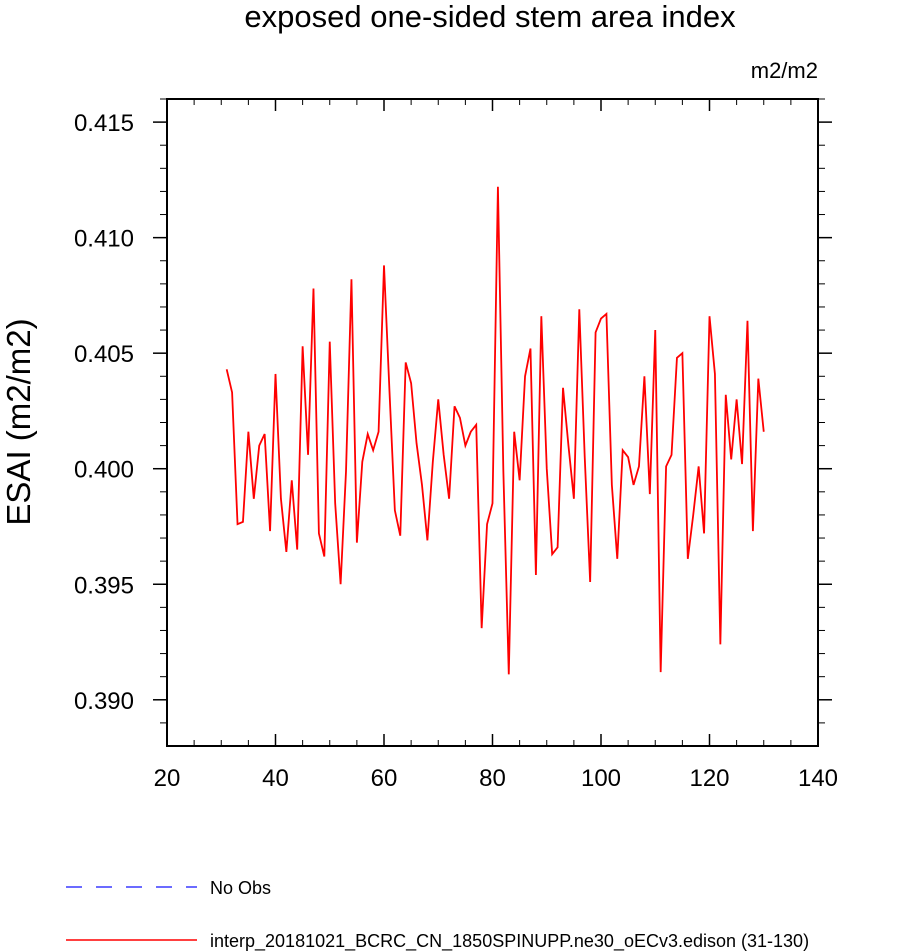 This screenshot has height=952, width=914. What do you see at coordinates (709, 778) in the screenshot?
I see `x-tick-label: 120` at bounding box center [709, 778].